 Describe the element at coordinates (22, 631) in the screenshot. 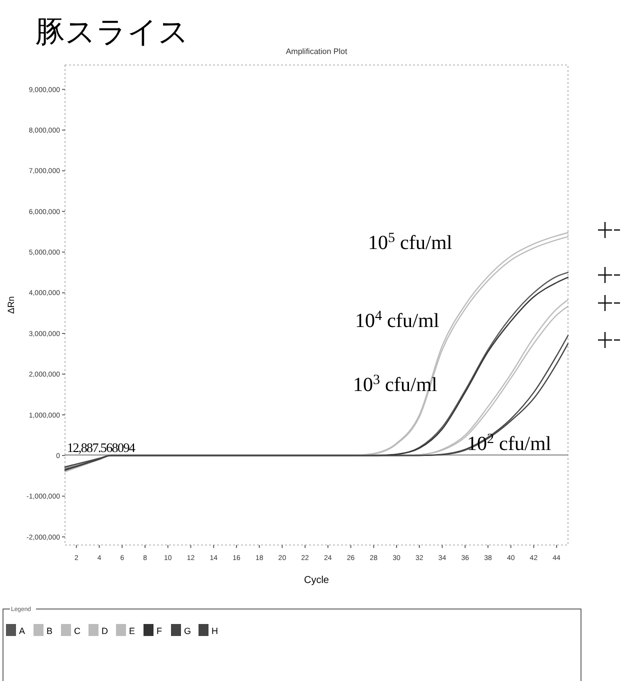

I see `legend-label: A` at that location.